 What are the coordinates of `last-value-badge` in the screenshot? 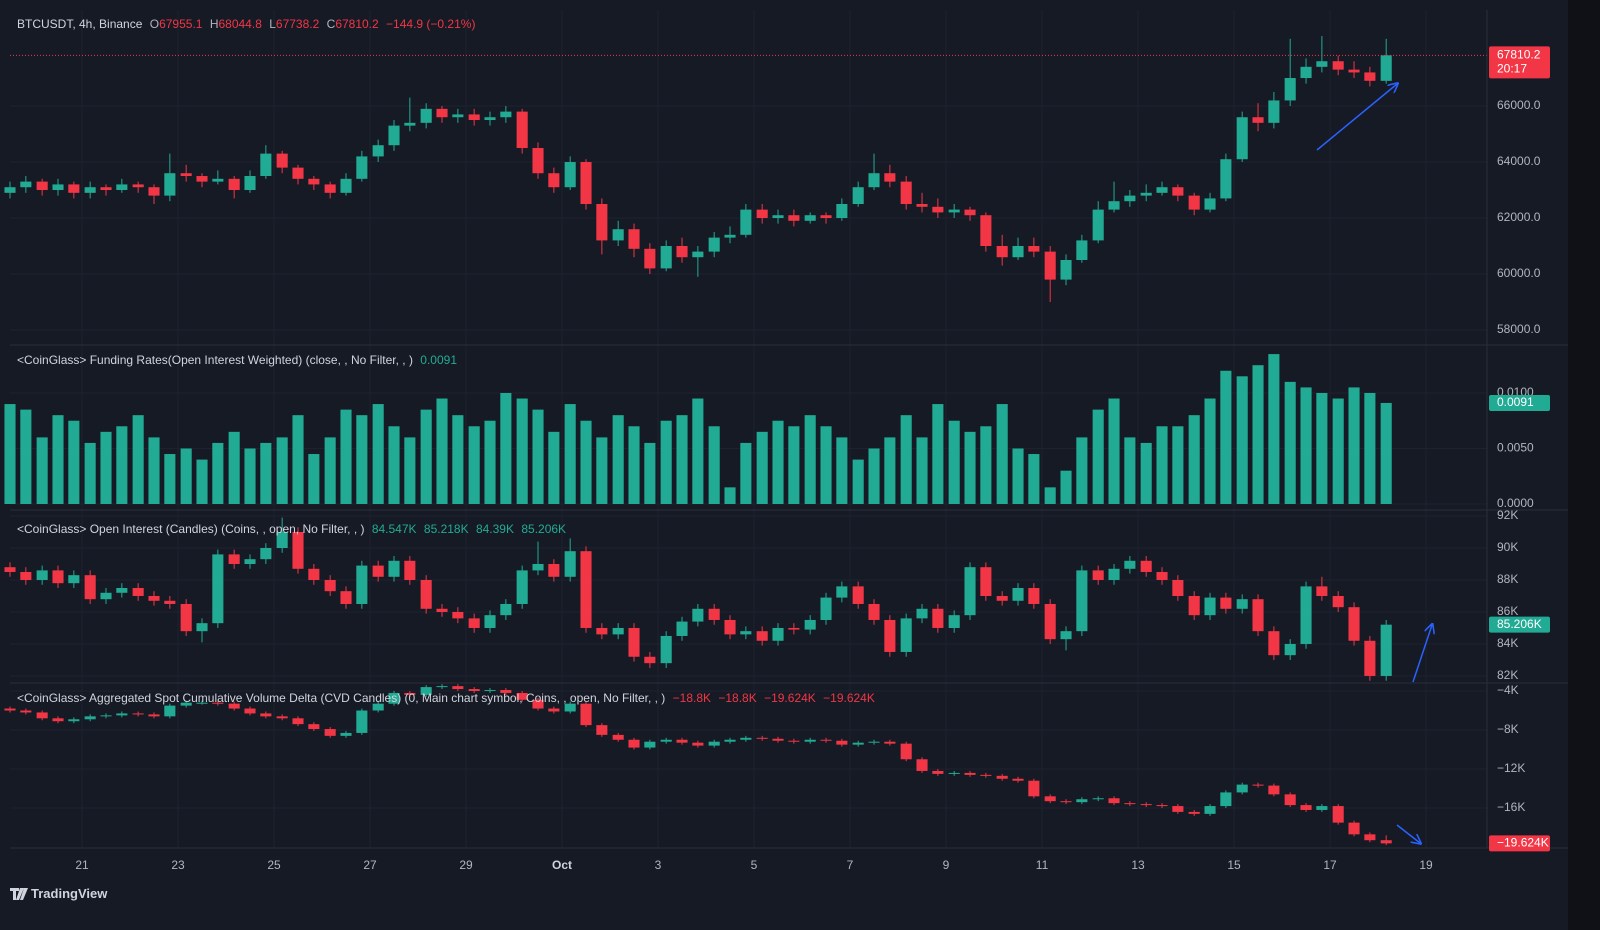 It's located at (1519, 843).